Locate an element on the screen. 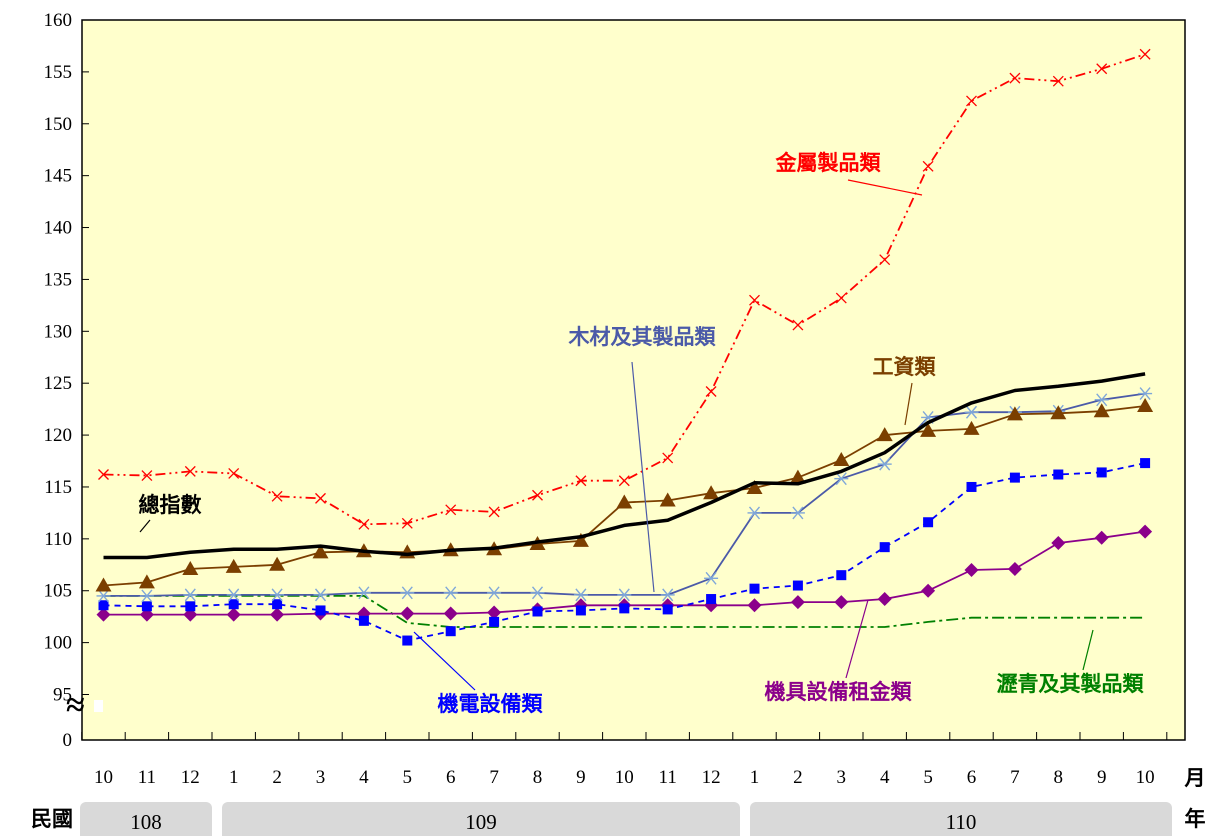  y-tick-label: 0 is located at coordinates (68, 740).